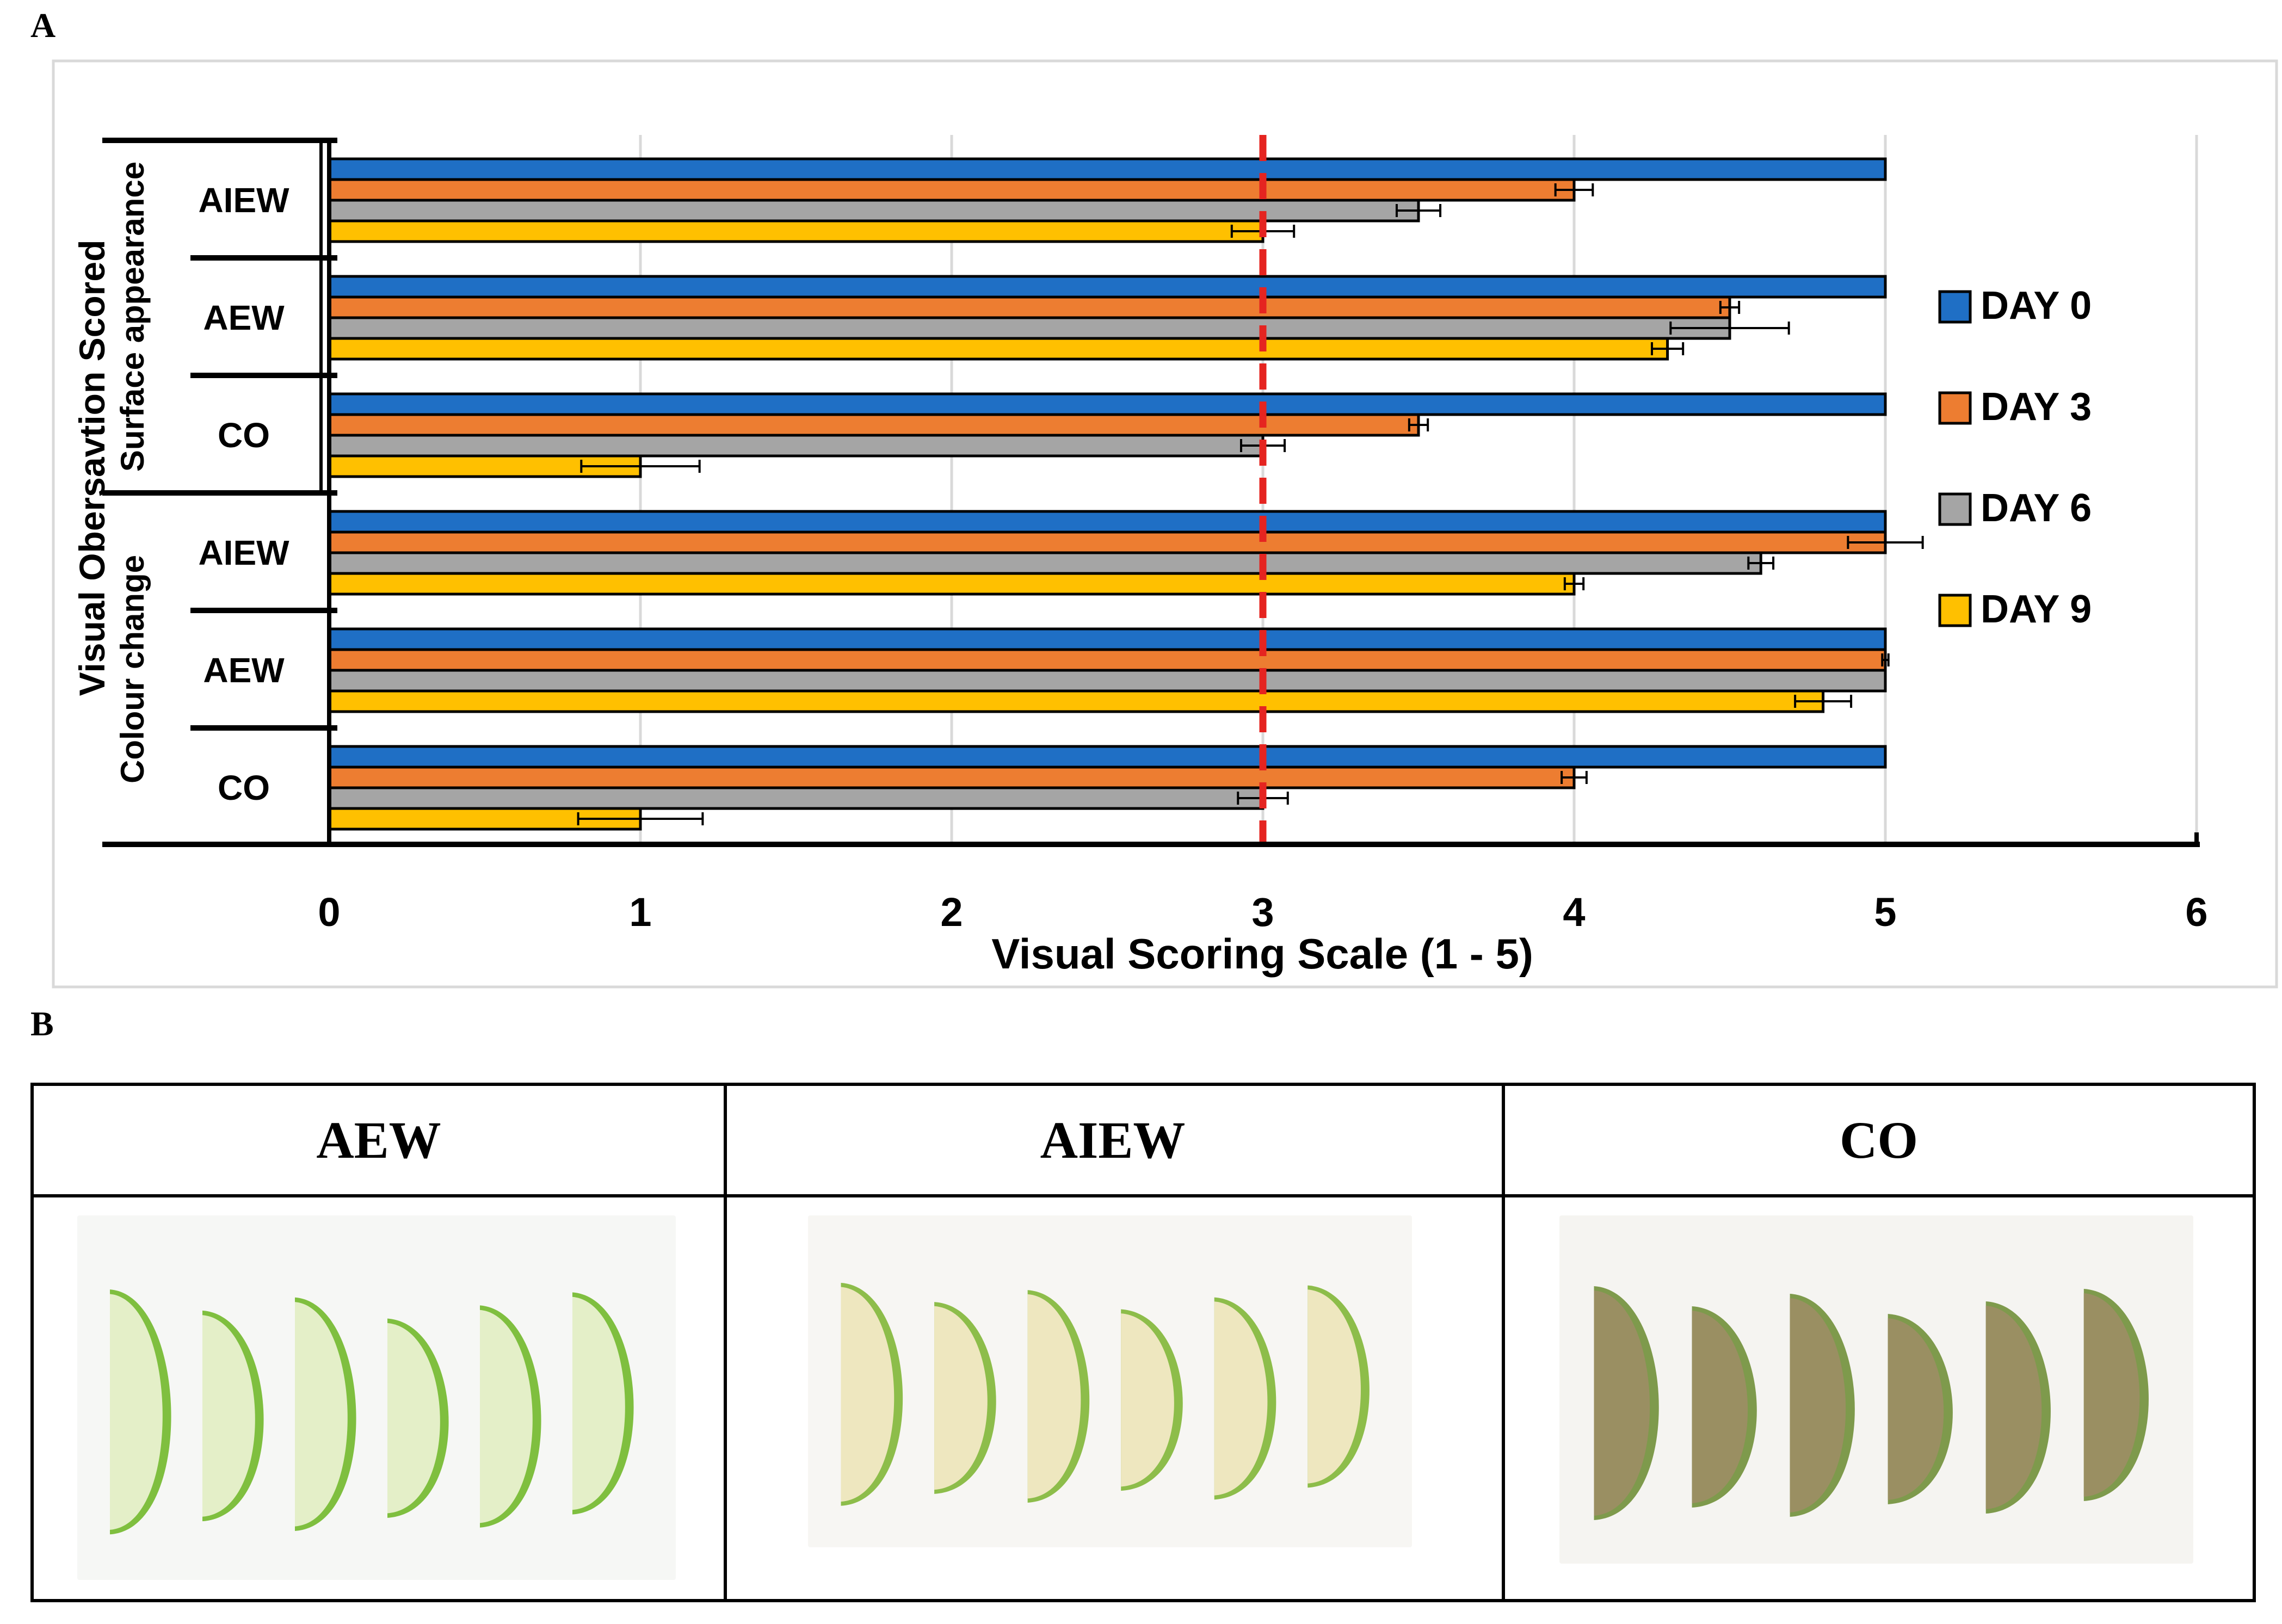 This screenshot has width=2282, height=1624. Describe the element at coordinates (1113, 1142) in the screenshot. I see `table-header-aiew: AIEW` at that location.